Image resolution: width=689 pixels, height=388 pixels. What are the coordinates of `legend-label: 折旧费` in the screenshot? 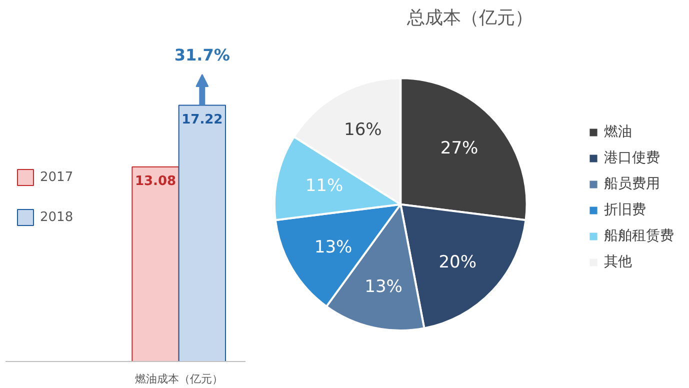 It's located at (625, 210).